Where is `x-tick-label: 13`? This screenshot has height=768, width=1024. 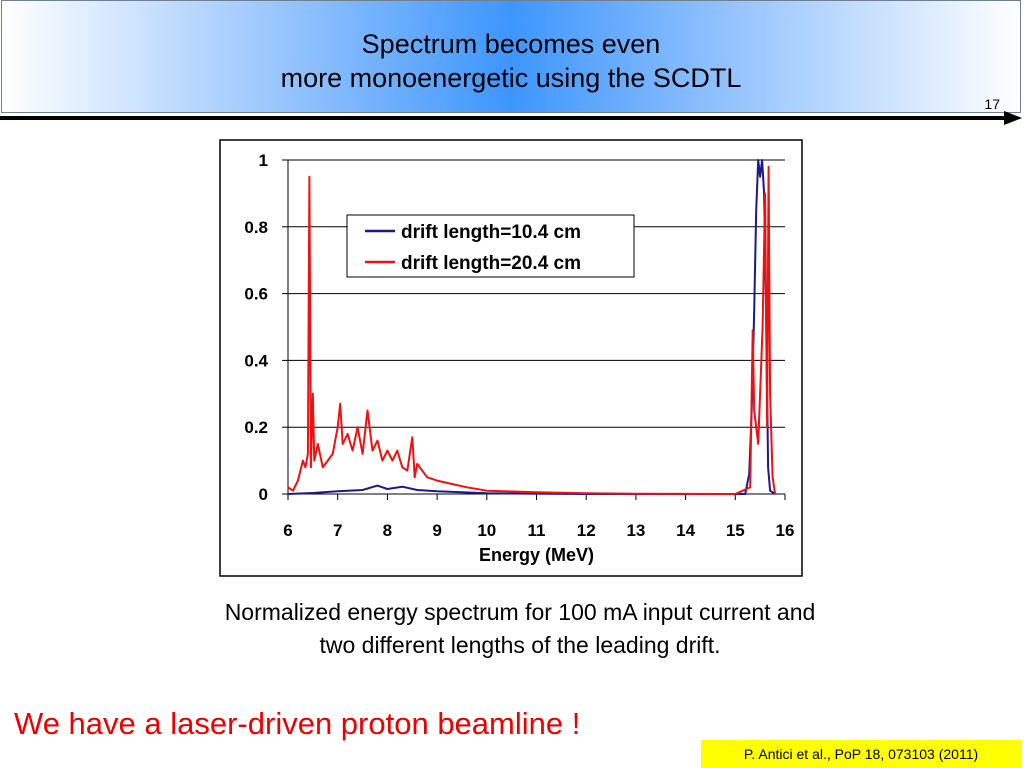
x-tick-label: 13 is located at coordinates (635, 530).